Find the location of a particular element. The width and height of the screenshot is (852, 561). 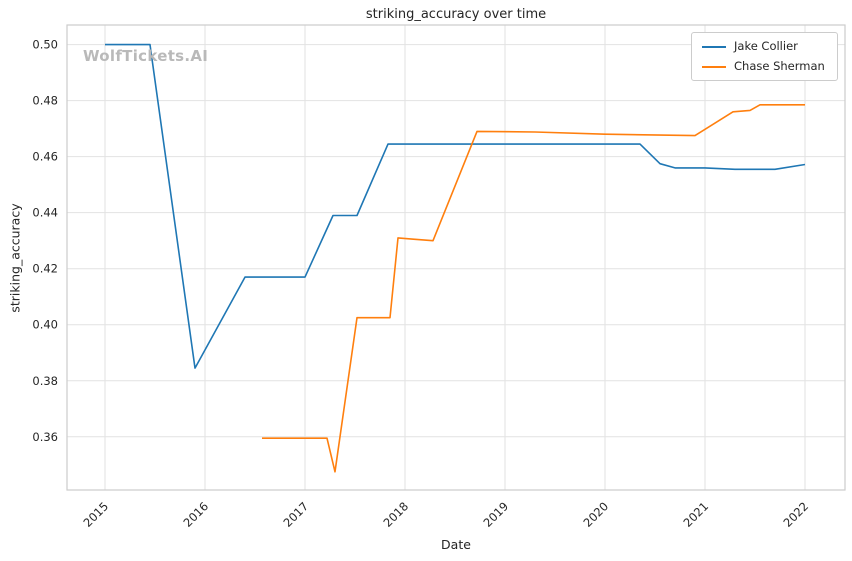

svg-text: 2016 is located at coordinates (196, 514).